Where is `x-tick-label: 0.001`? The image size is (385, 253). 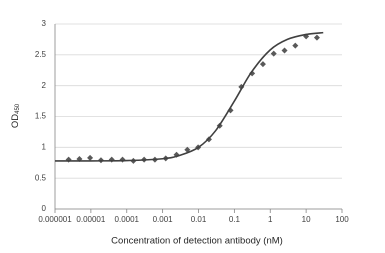
x-tick-label: 0.001 is located at coordinates (163, 219).